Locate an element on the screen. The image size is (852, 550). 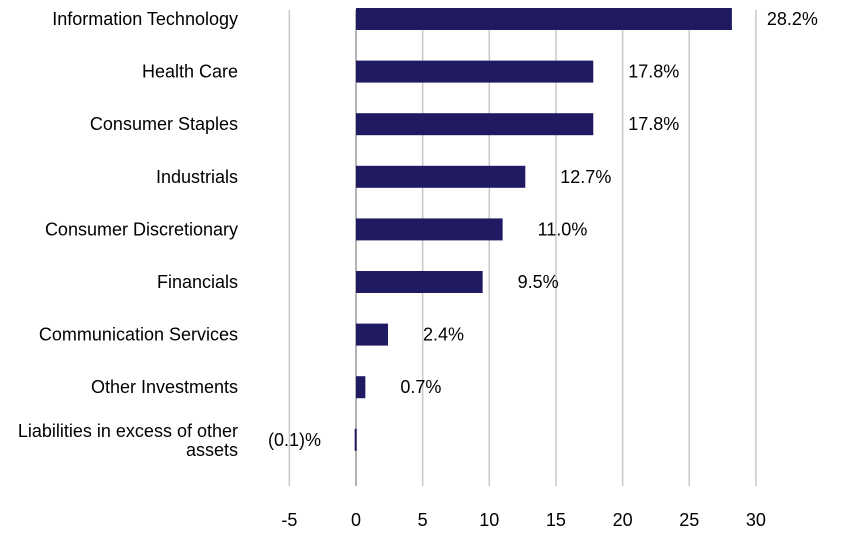
category-label: Consumer Staples is located at coordinates (164, 124).